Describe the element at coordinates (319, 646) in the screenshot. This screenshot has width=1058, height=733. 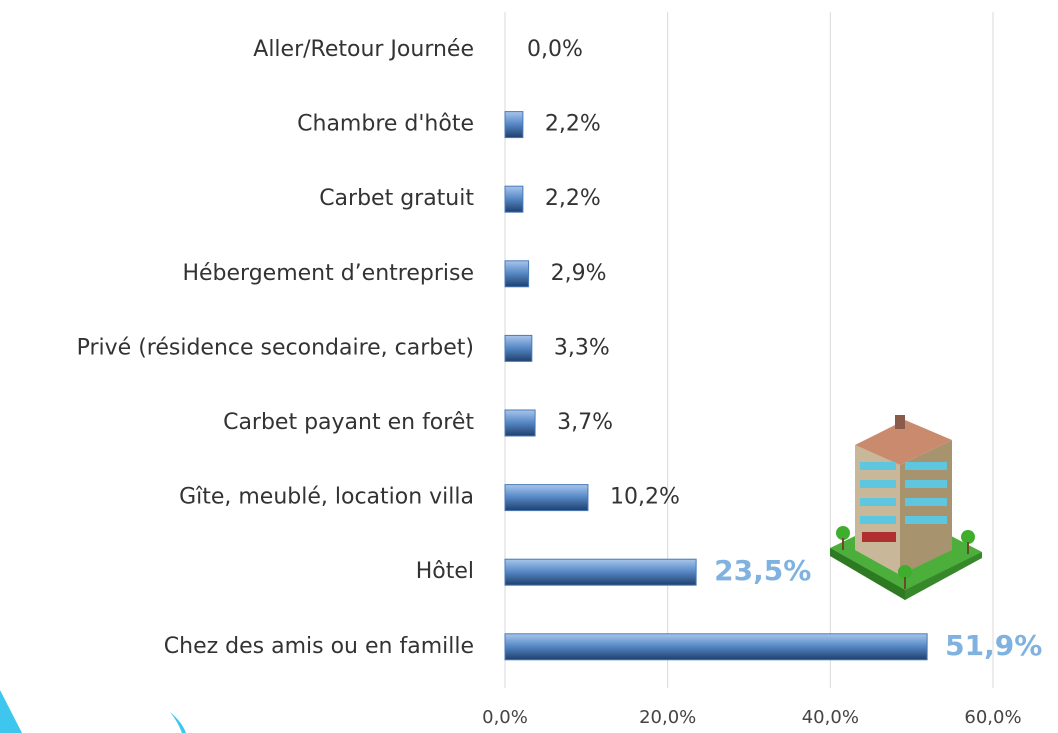
I see `y-tick-label: Chez des amis ou en famille` at that location.